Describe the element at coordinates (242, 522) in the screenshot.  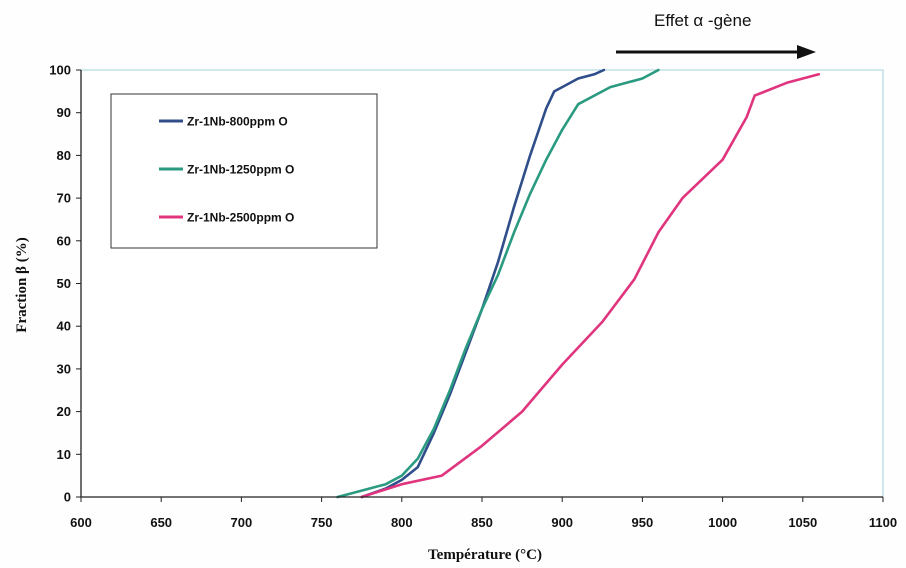
I see `x-tick-label: 700` at that location.